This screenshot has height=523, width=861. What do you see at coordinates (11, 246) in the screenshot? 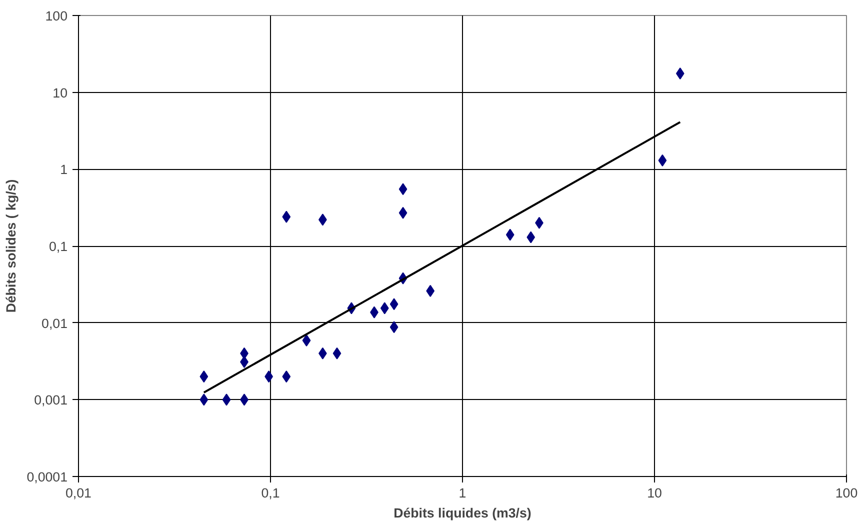
I see `y-axis-title: Débits solides ( kg/s)` at bounding box center [11, 246].